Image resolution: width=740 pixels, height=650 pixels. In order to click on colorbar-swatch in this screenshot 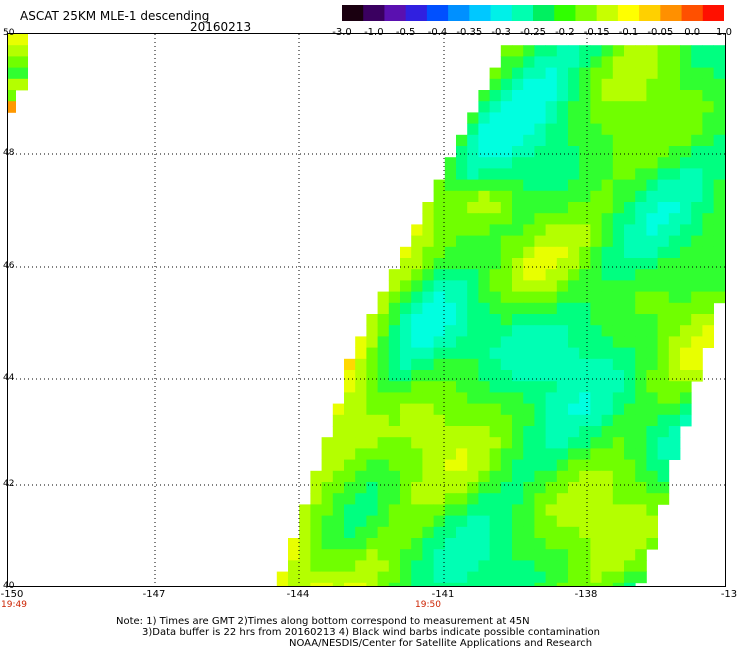, I will do `click(395, 13)`.